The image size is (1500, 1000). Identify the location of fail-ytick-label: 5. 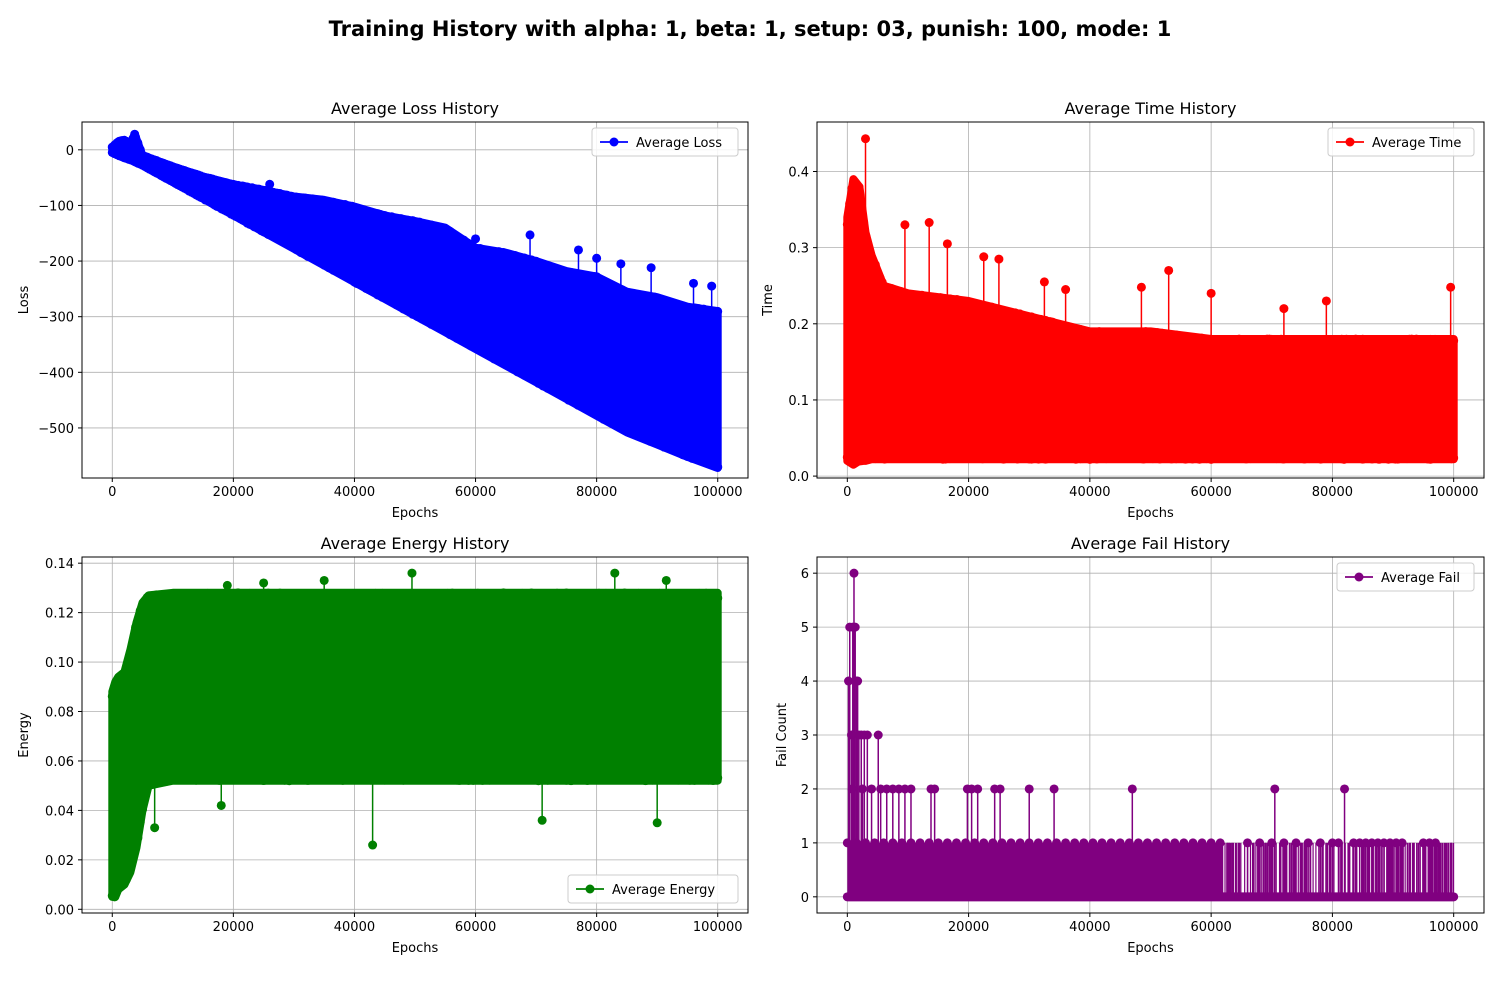
(805, 628).